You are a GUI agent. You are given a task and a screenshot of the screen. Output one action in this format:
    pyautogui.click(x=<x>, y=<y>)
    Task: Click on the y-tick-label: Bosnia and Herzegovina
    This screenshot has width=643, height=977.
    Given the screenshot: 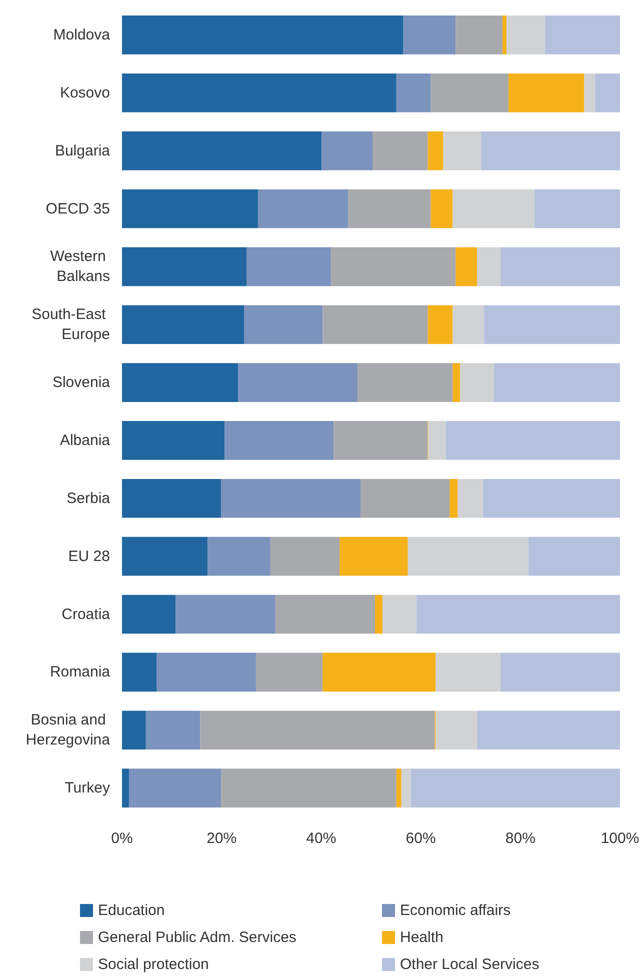 What is the action you would take?
    pyautogui.click(x=68, y=730)
    